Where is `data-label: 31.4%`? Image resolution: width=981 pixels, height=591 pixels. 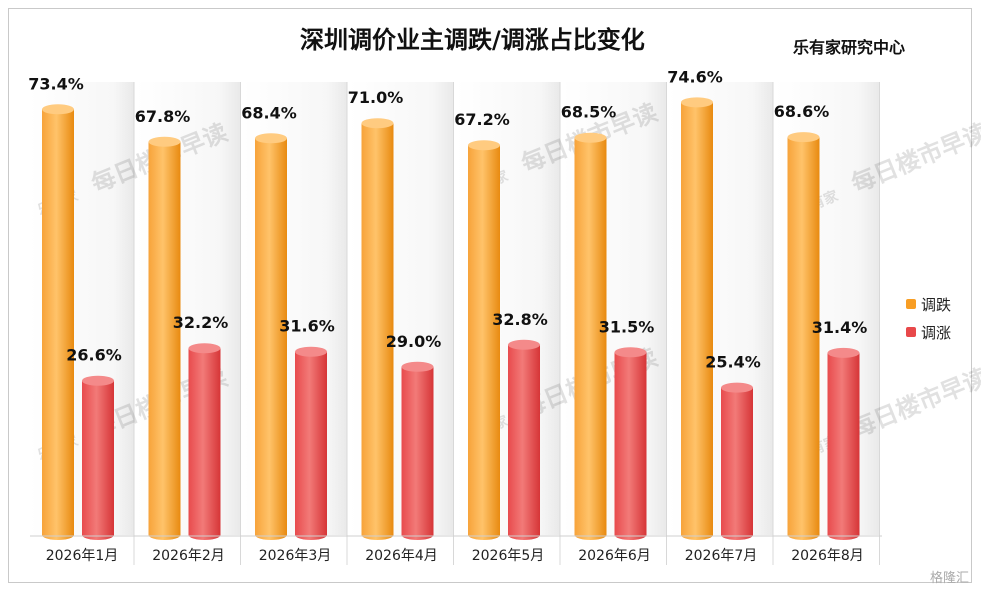
data-label: 31.4% is located at coordinates (840, 327).